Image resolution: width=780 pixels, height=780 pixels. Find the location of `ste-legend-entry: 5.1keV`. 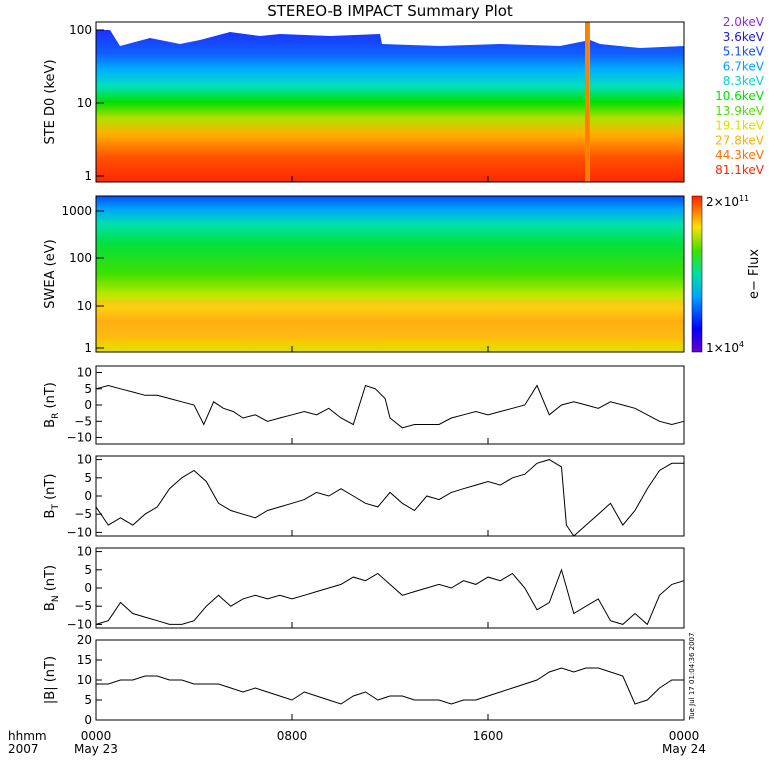

ste-legend-entry: 5.1keV is located at coordinates (744, 52).